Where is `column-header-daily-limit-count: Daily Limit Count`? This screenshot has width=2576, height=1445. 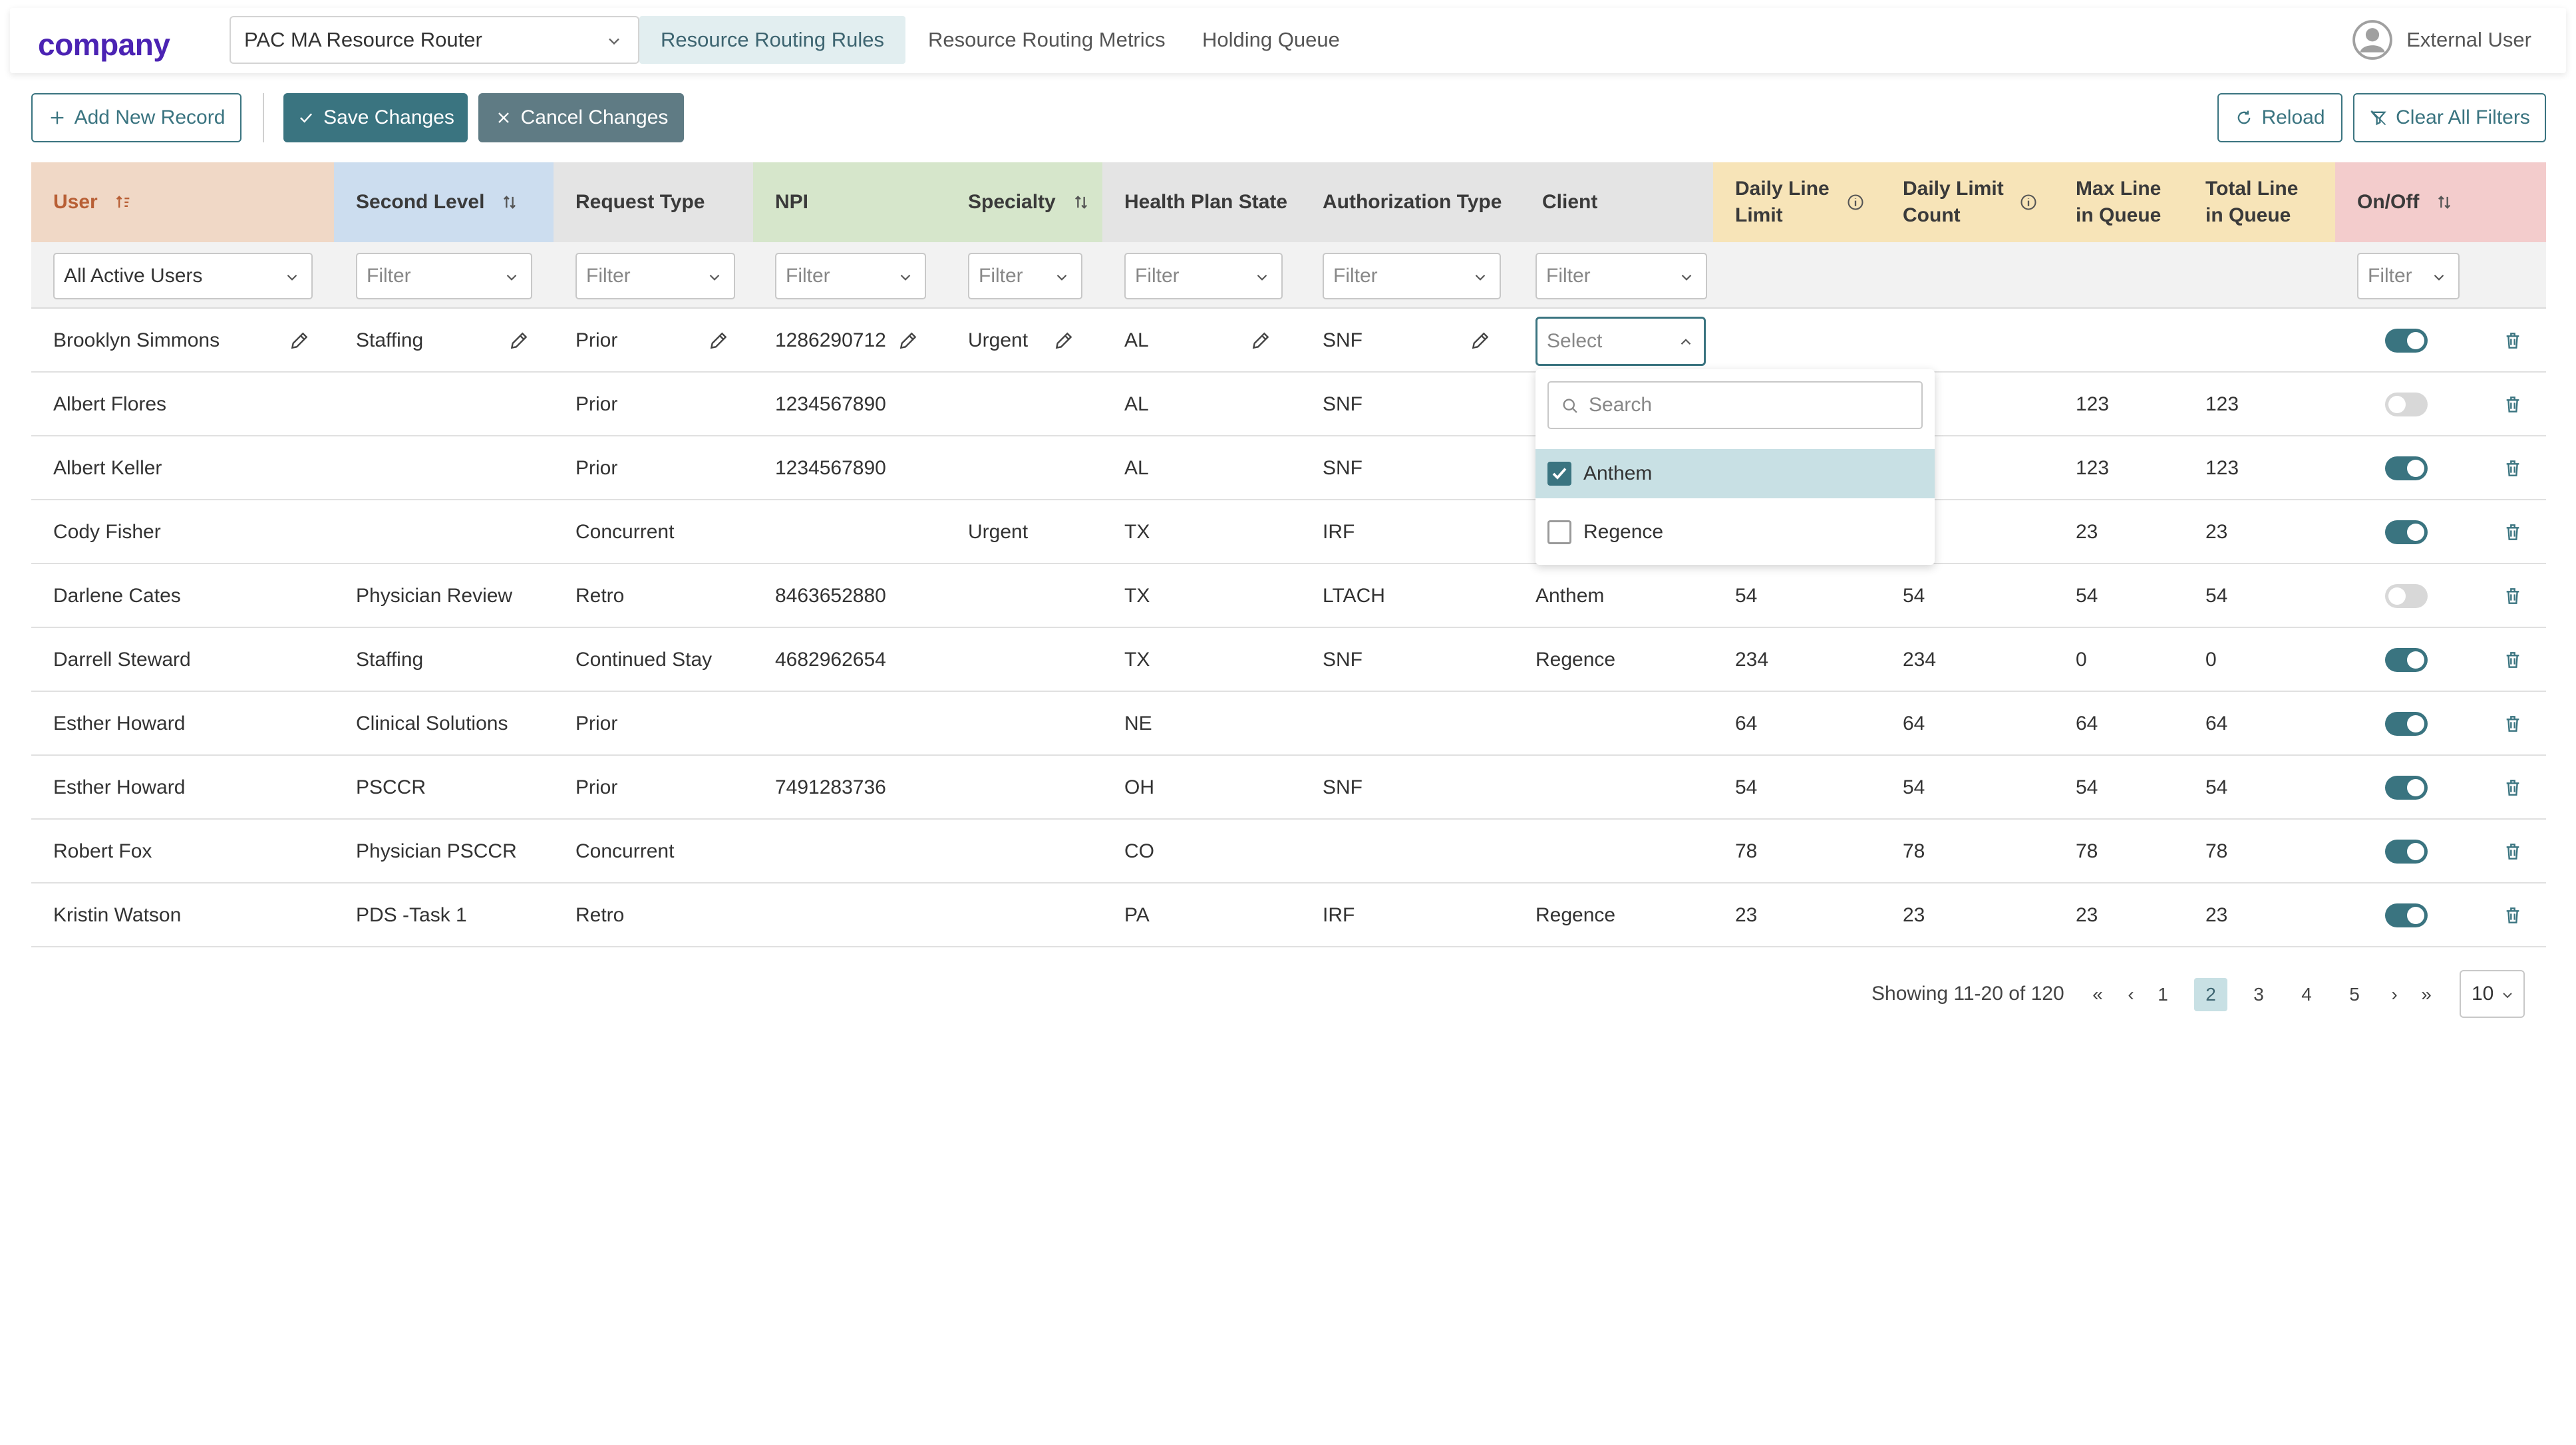
column-header-daily-limit-count: Daily Limit Count is located at coordinates (1967, 202).